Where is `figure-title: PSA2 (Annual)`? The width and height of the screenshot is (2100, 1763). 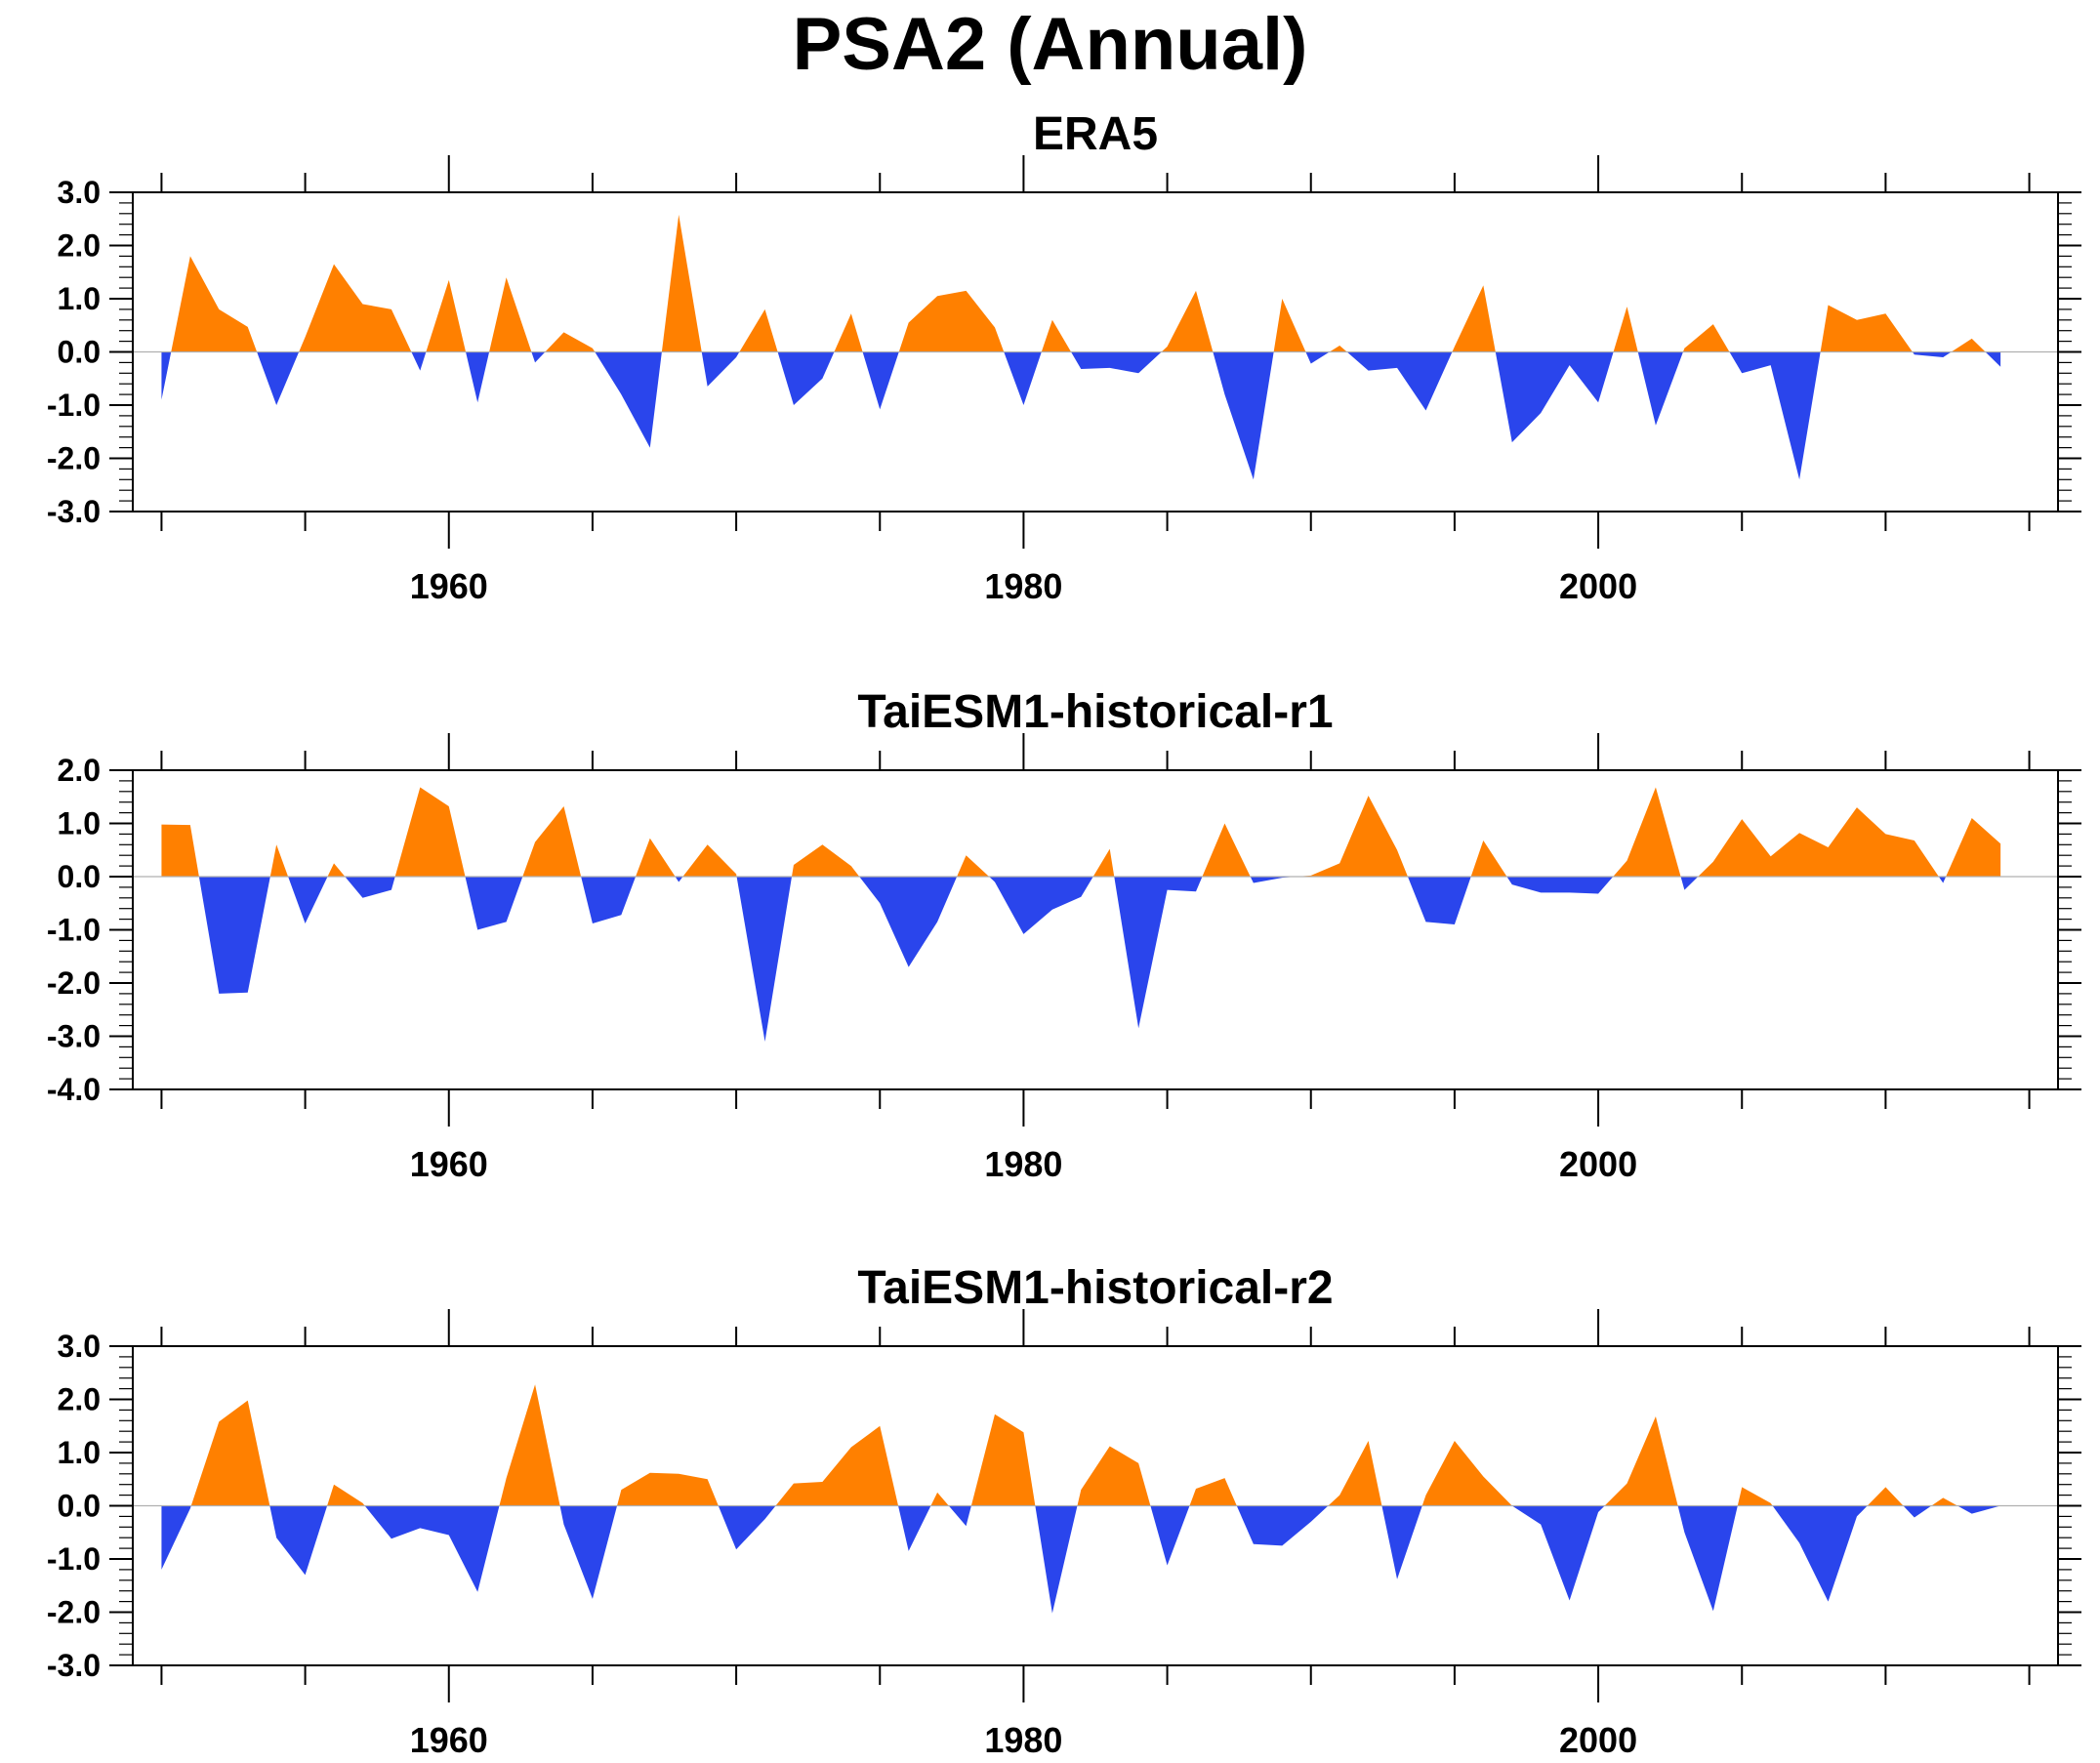
figure-title: PSA2 (Annual) is located at coordinates (1050, 44).